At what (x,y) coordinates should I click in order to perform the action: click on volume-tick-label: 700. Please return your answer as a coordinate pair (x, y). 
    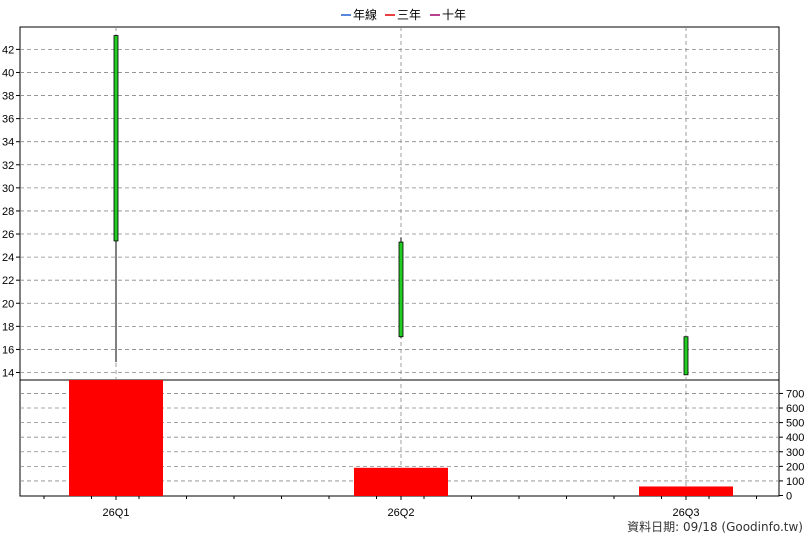
    Looking at the image, I should click on (795, 394).